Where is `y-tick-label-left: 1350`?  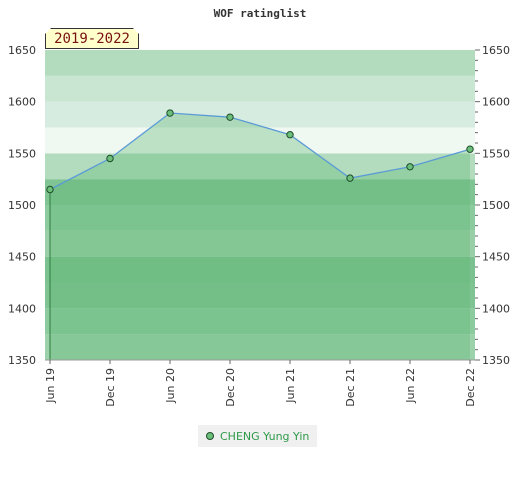 y-tick-label-left: 1350 is located at coordinates (22, 360).